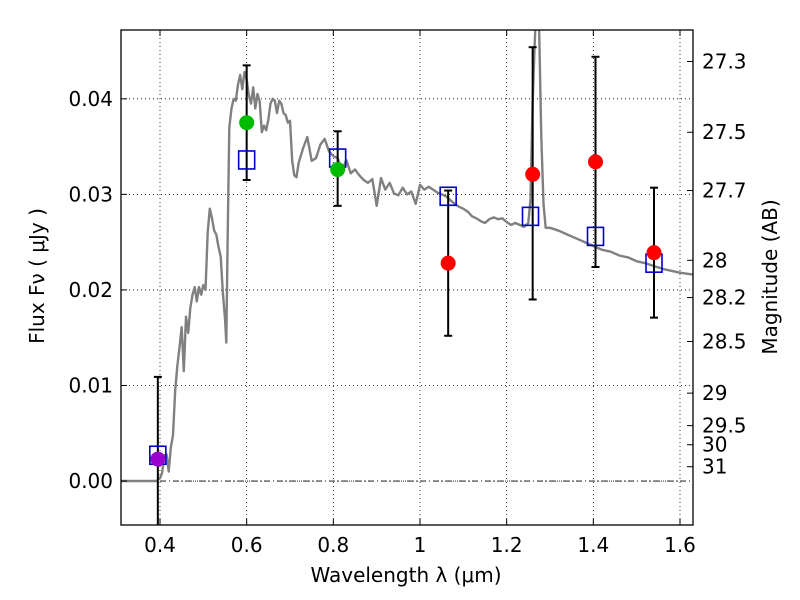 The width and height of the screenshot is (800, 600). Describe the element at coordinates (724, 298) in the screenshot. I see `y2-tick-label: 28.2` at that location.